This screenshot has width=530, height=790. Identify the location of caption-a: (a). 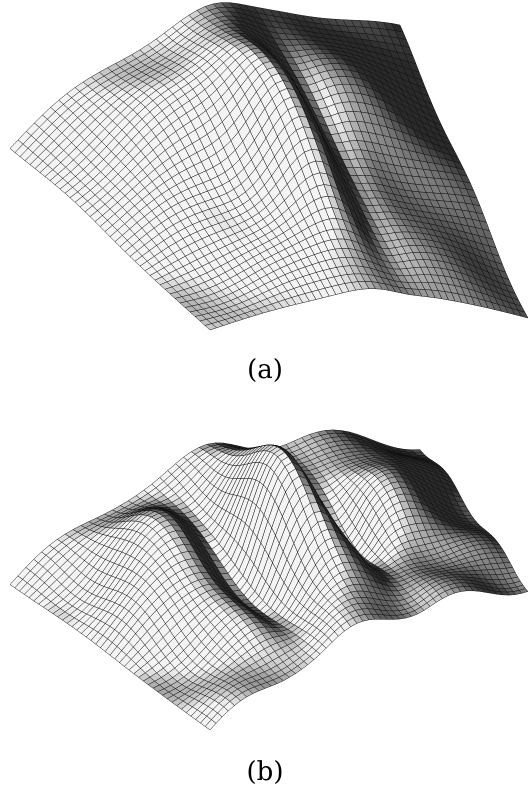
(265, 370).